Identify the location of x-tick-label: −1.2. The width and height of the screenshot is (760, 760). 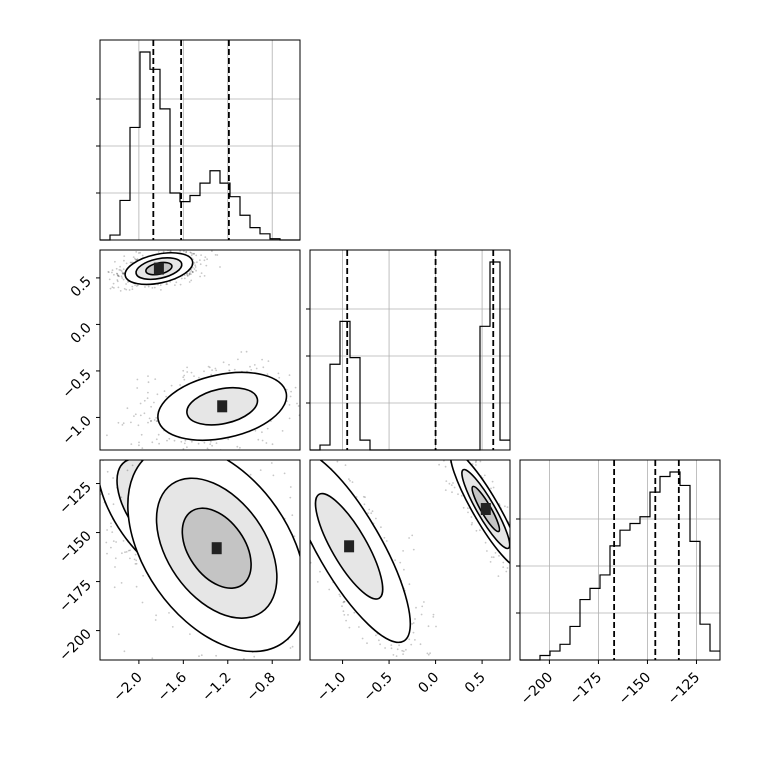
(216, 687).